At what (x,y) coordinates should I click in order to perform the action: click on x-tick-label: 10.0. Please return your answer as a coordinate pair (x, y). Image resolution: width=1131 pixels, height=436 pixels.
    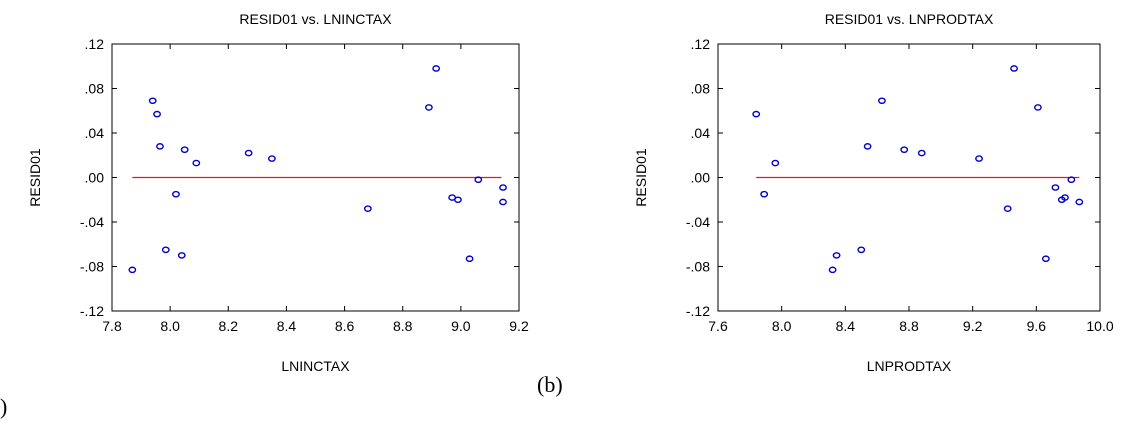
    Looking at the image, I should click on (1099, 326).